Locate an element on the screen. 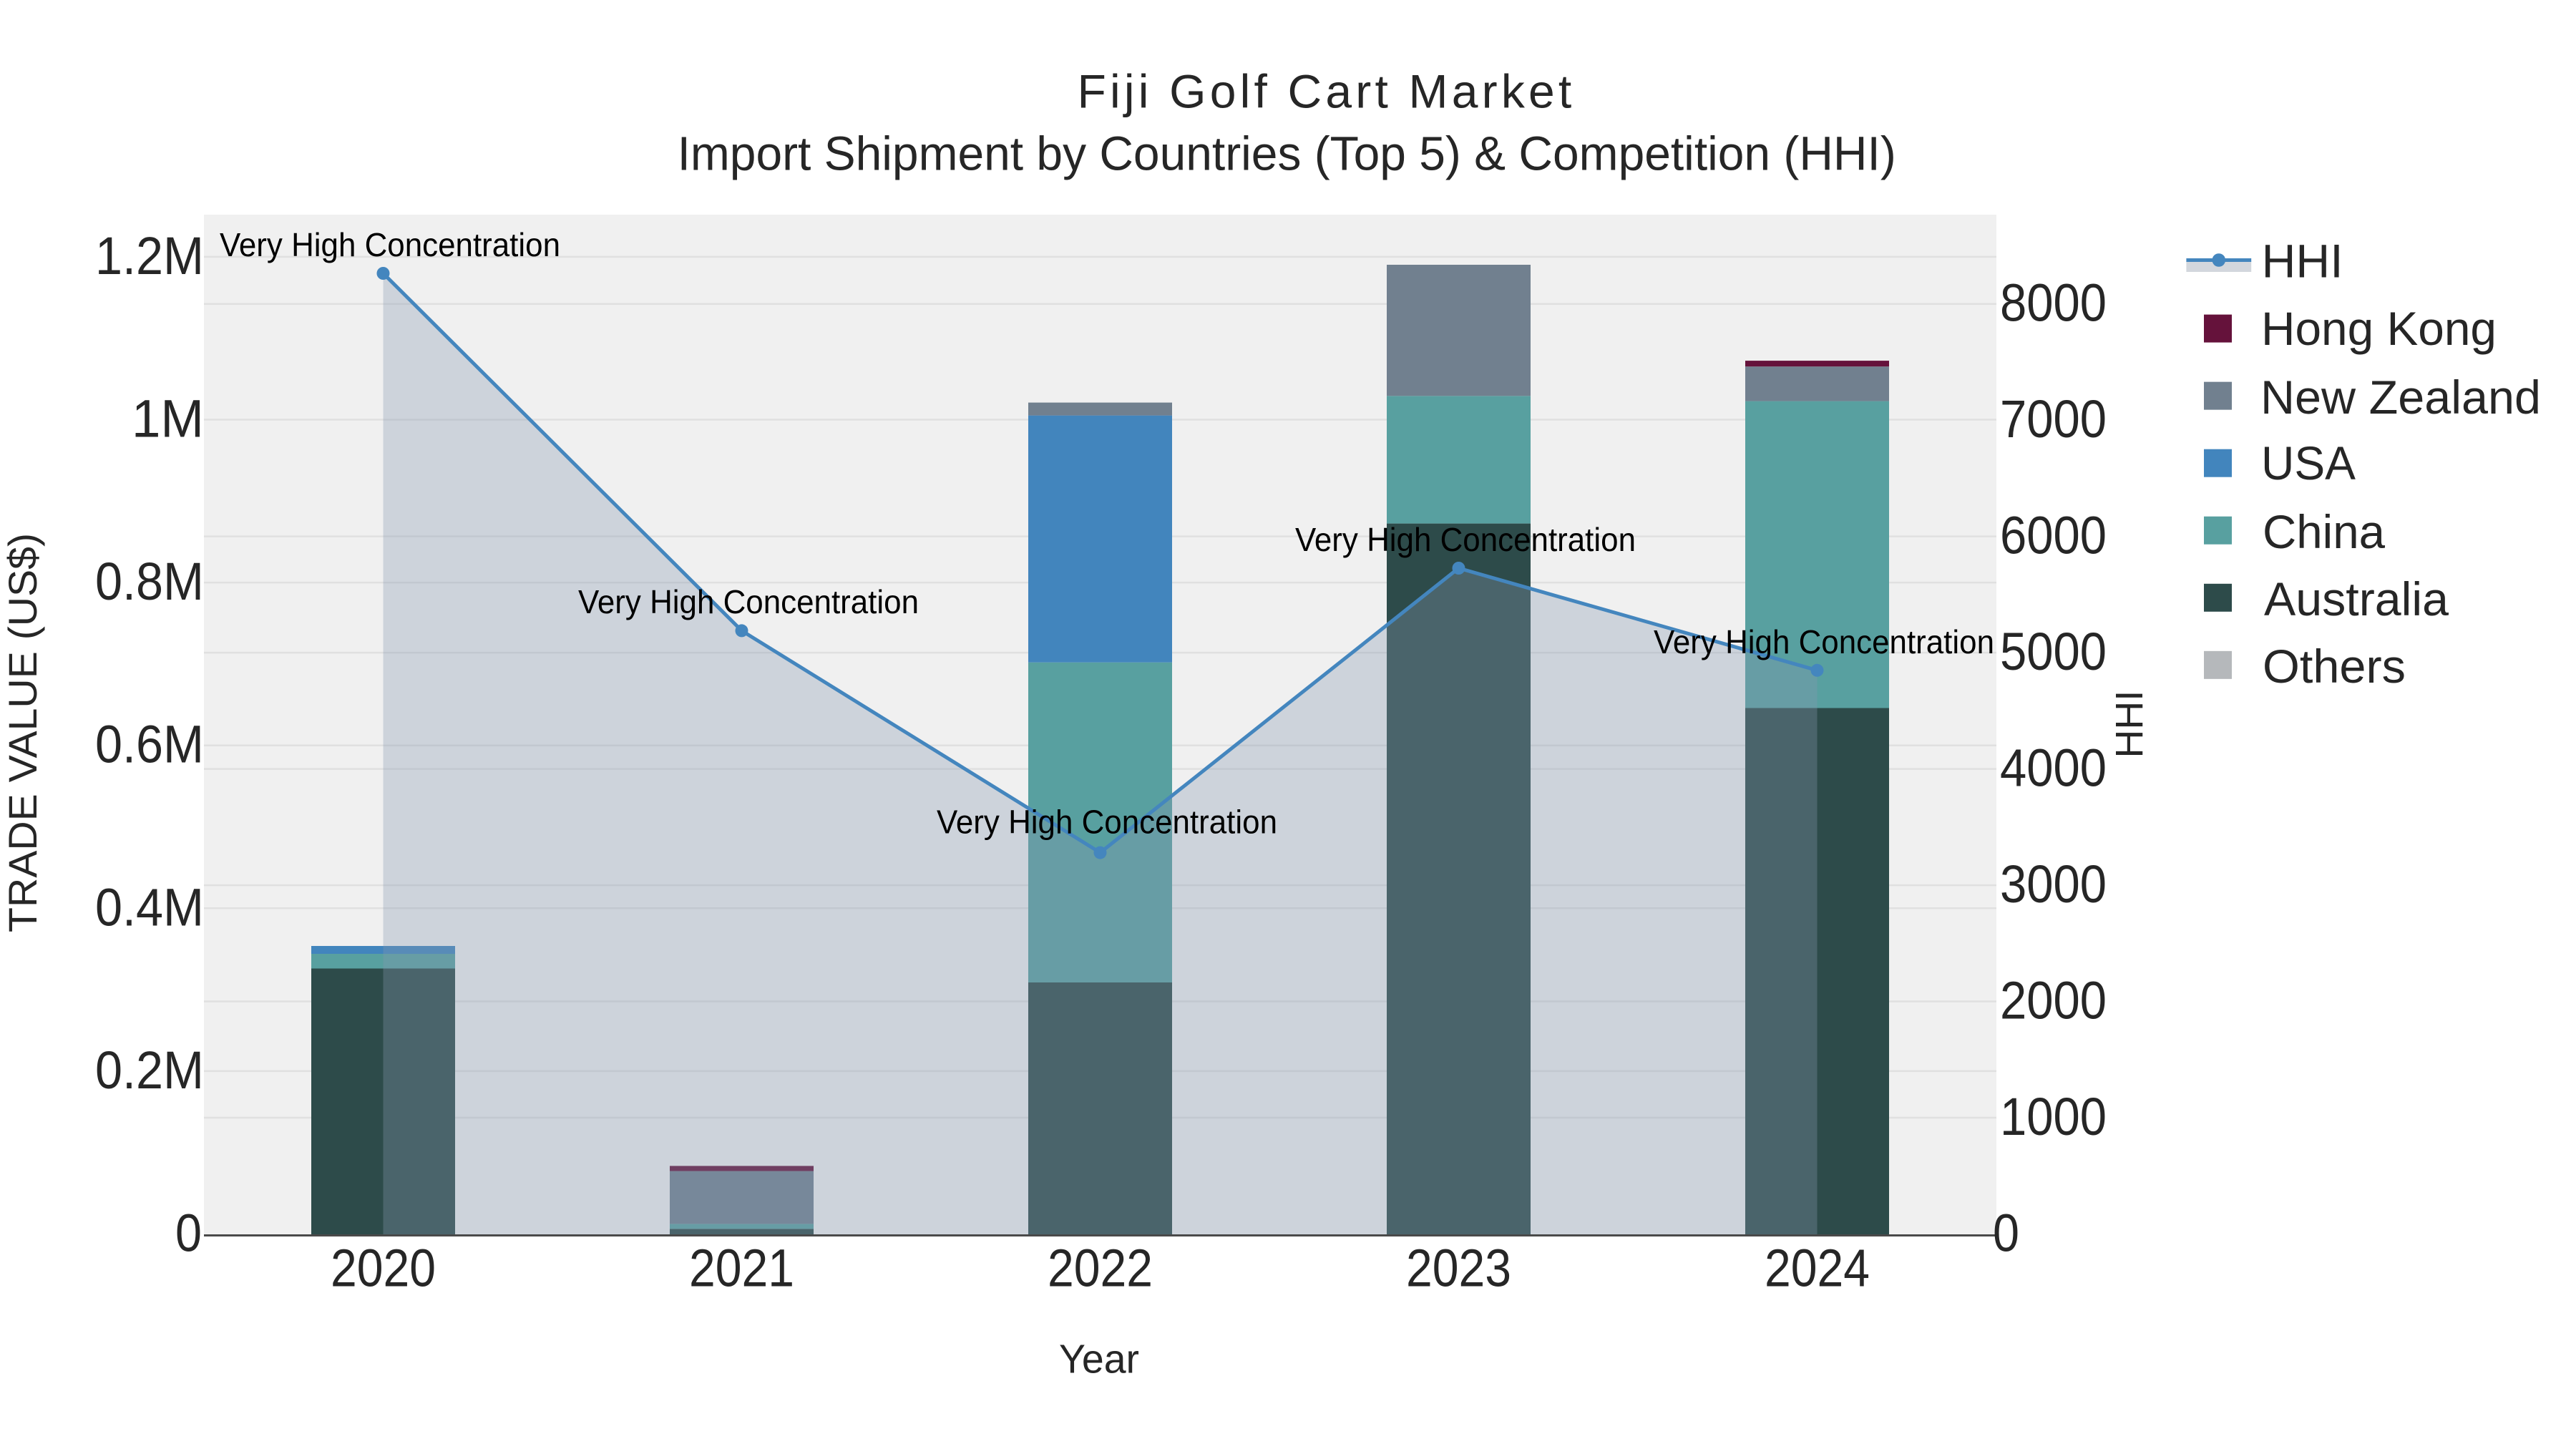 The width and height of the screenshot is (2576, 1449). svg-text: 0.6M is located at coordinates (149, 744).